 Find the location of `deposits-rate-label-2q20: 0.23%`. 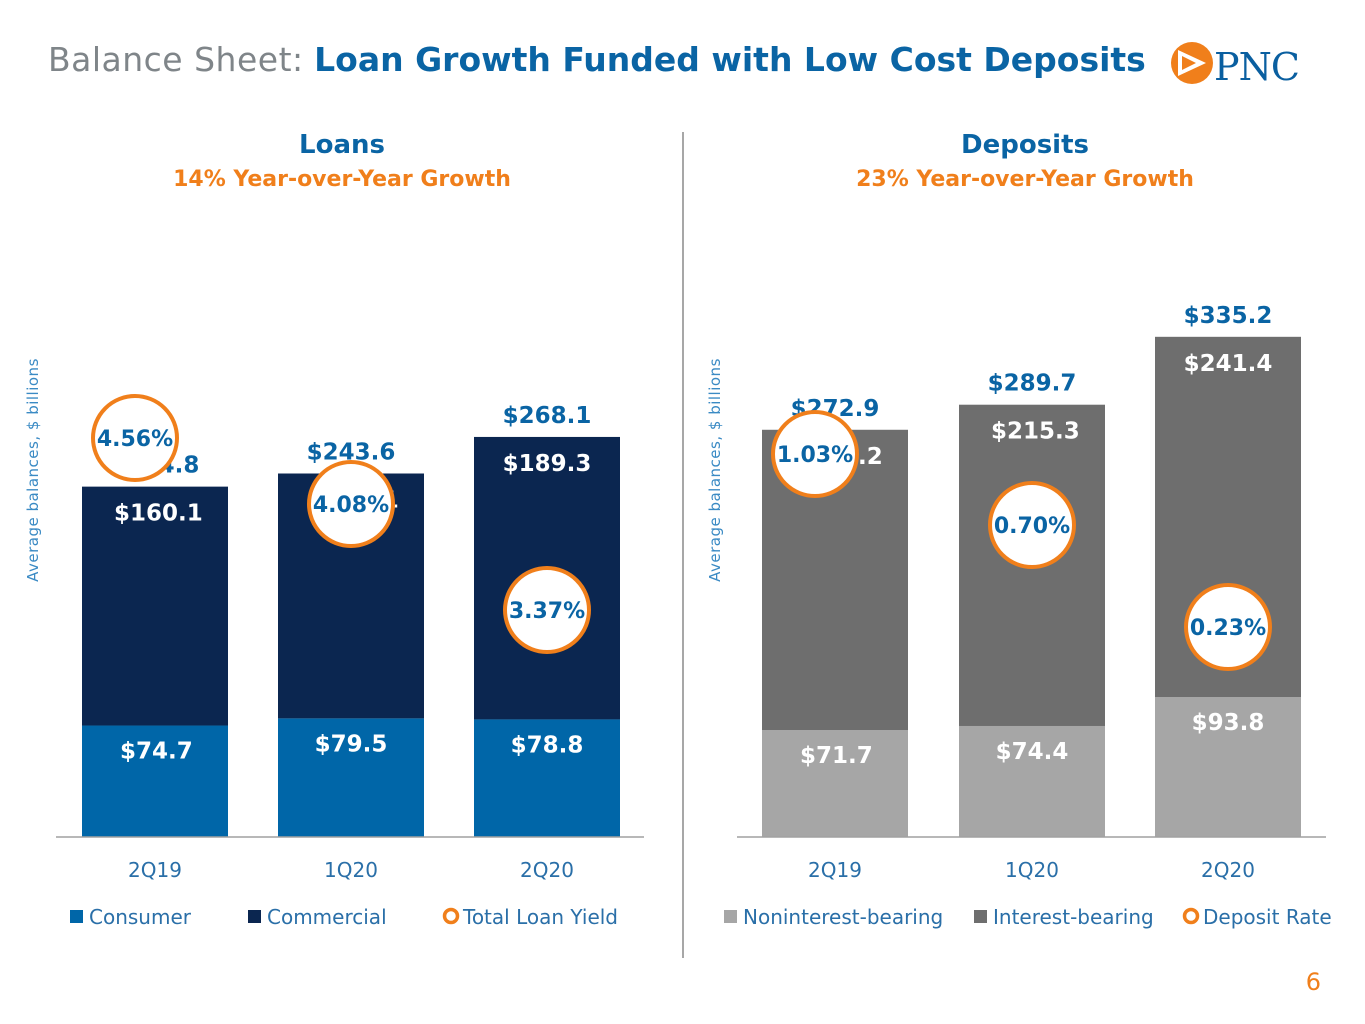

deposits-rate-label-2q20: 0.23% is located at coordinates (1228, 628).